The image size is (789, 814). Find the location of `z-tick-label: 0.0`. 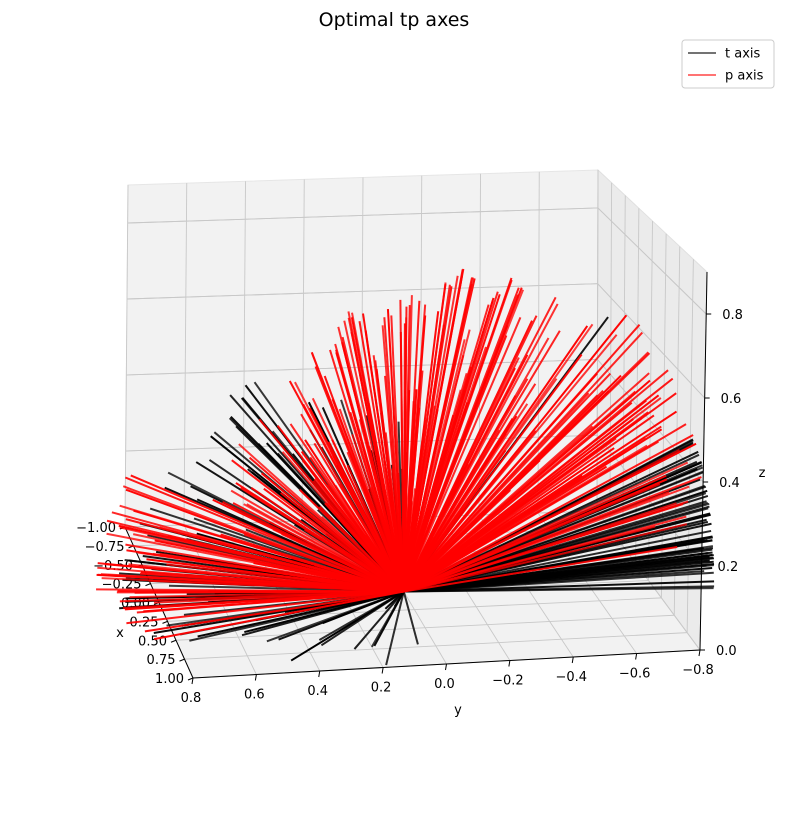

z-tick-label: 0.0 is located at coordinates (726, 651).